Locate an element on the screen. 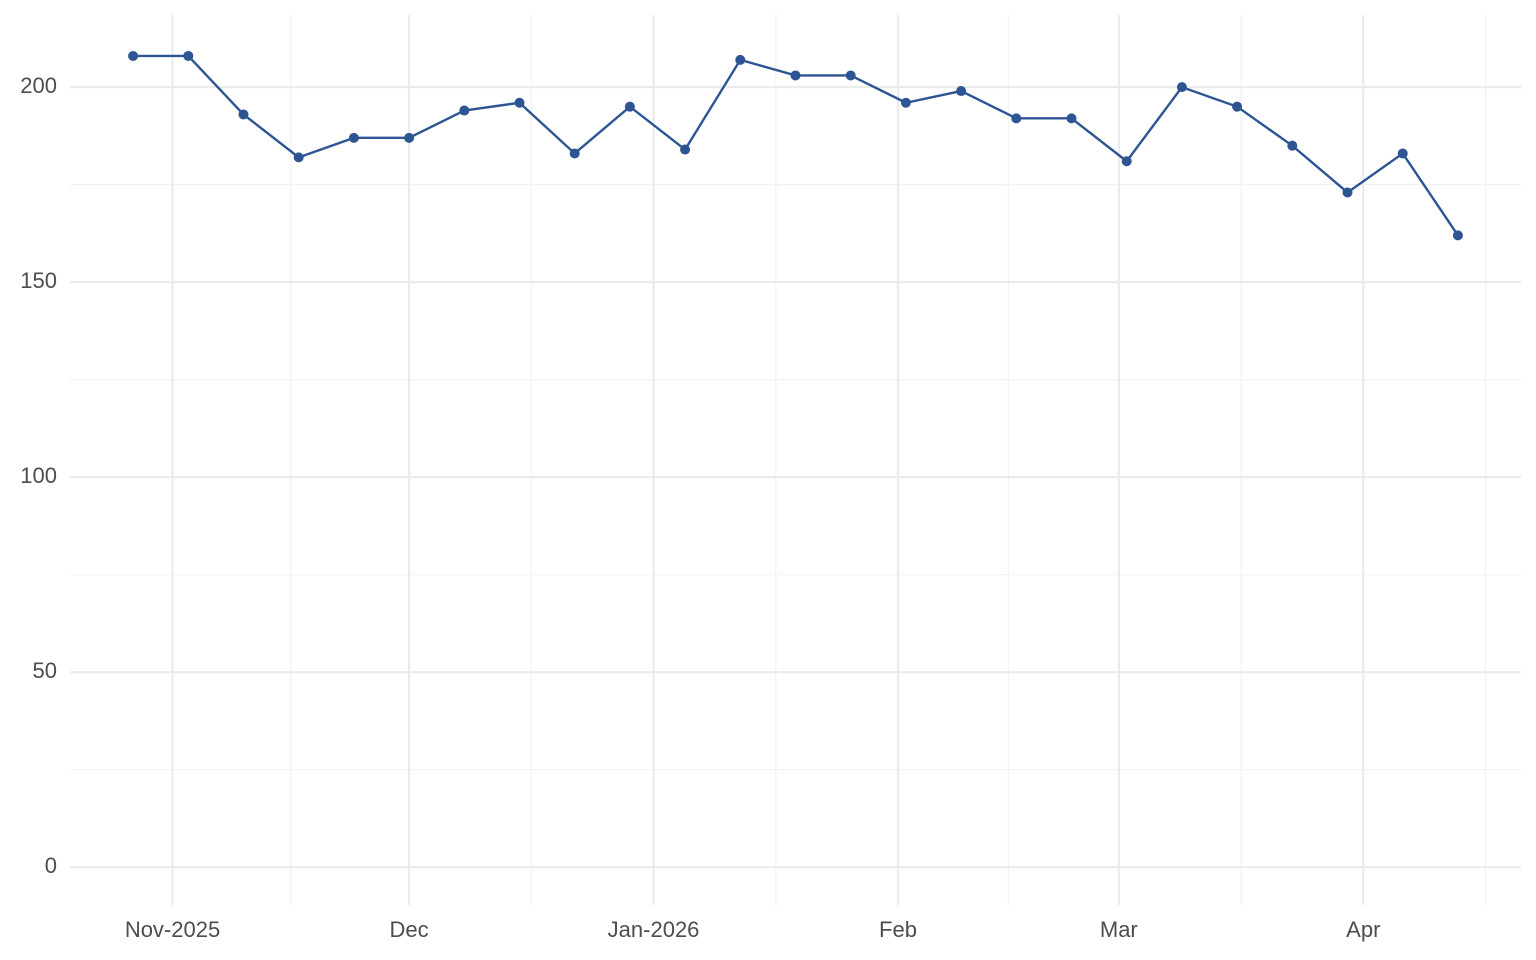  x-tick-label: Mar is located at coordinates (1119, 929).